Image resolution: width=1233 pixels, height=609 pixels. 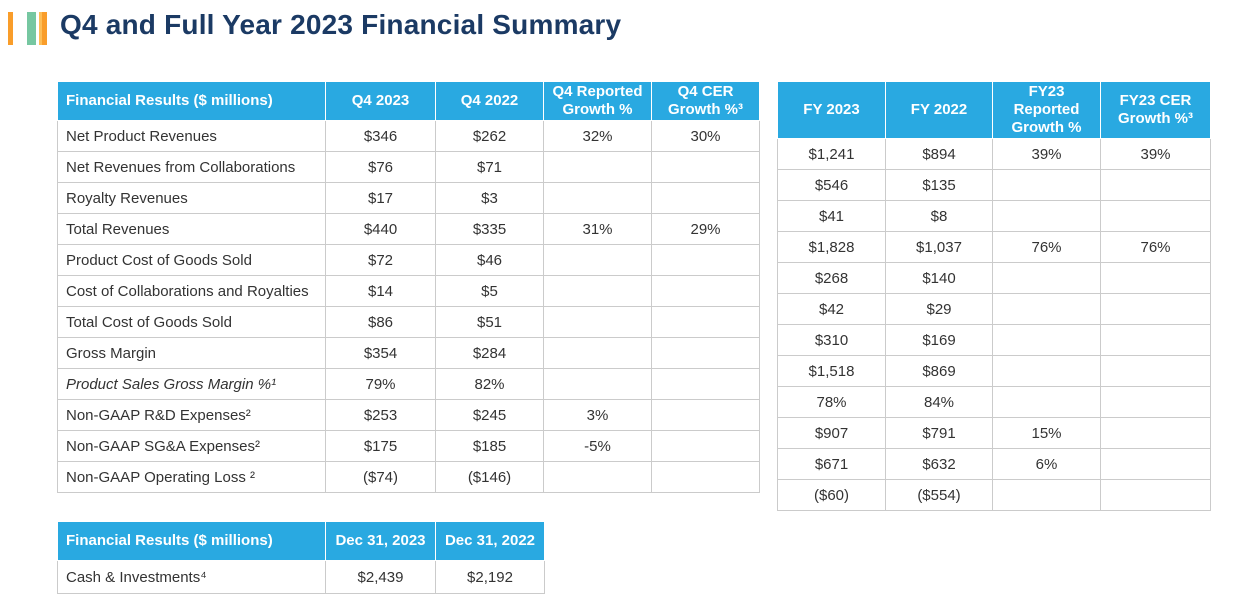 I want to click on table-row: $268 $140, so click(x=994, y=278).